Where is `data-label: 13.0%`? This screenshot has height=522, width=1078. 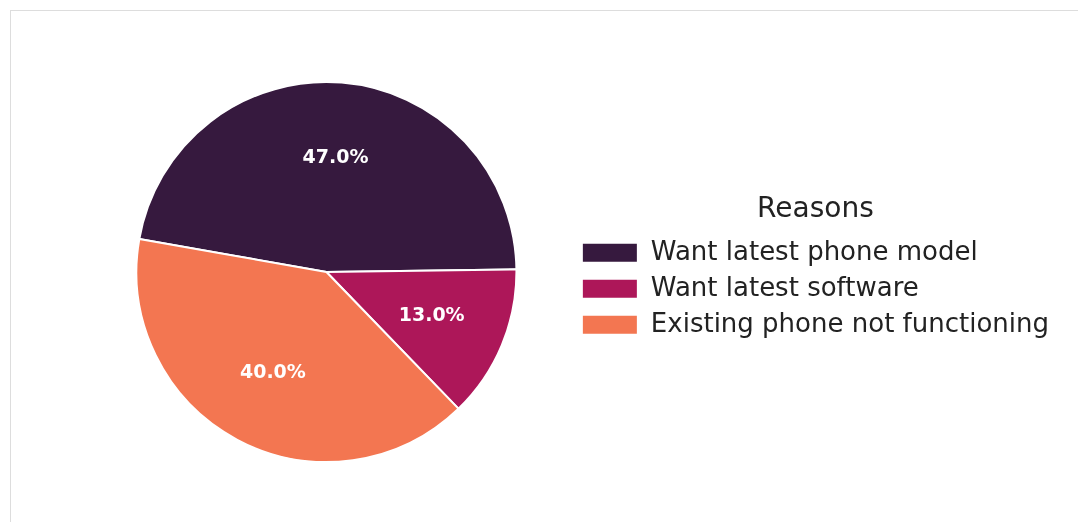 data-label: 13.0% is located at coordinates (431, 313).